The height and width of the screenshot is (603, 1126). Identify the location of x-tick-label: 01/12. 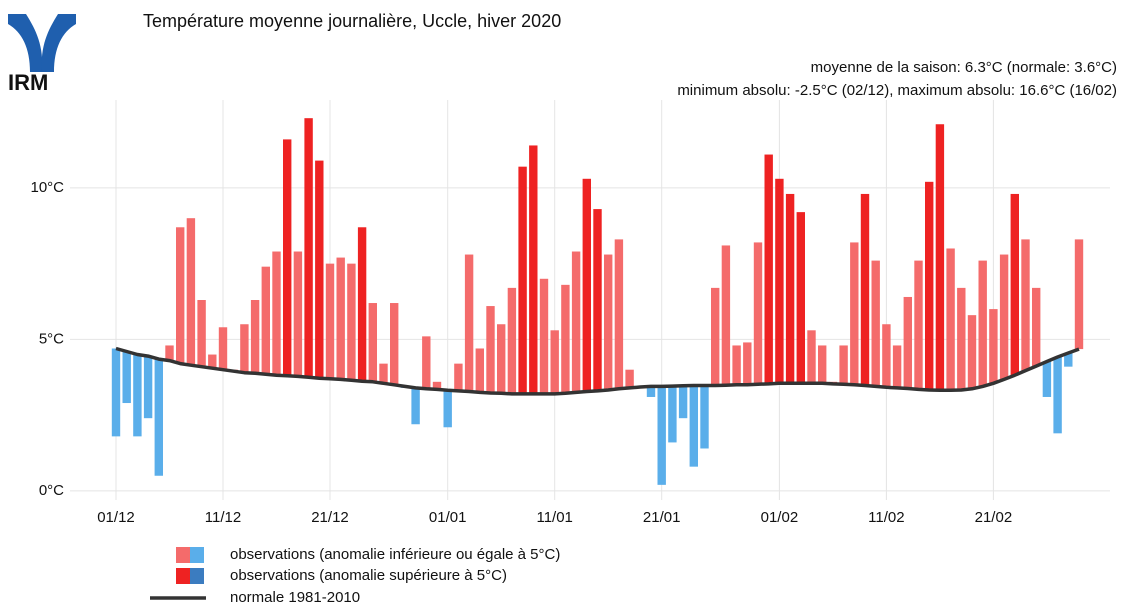
(116, 517).